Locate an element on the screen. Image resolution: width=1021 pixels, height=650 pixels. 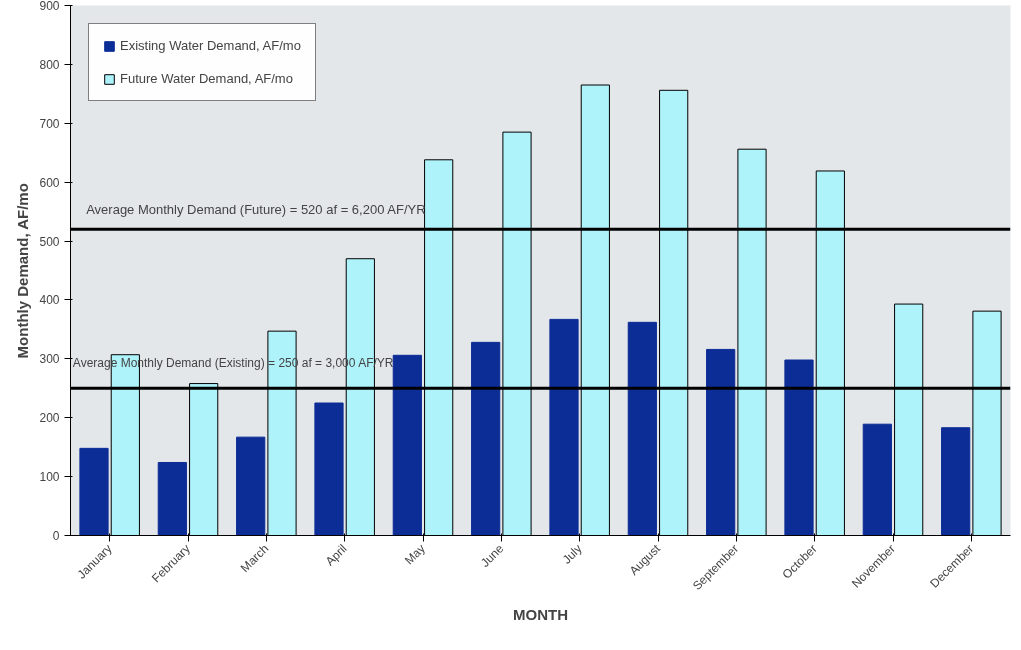
y-tick-label: 700 is located at coordinates (49, 123).